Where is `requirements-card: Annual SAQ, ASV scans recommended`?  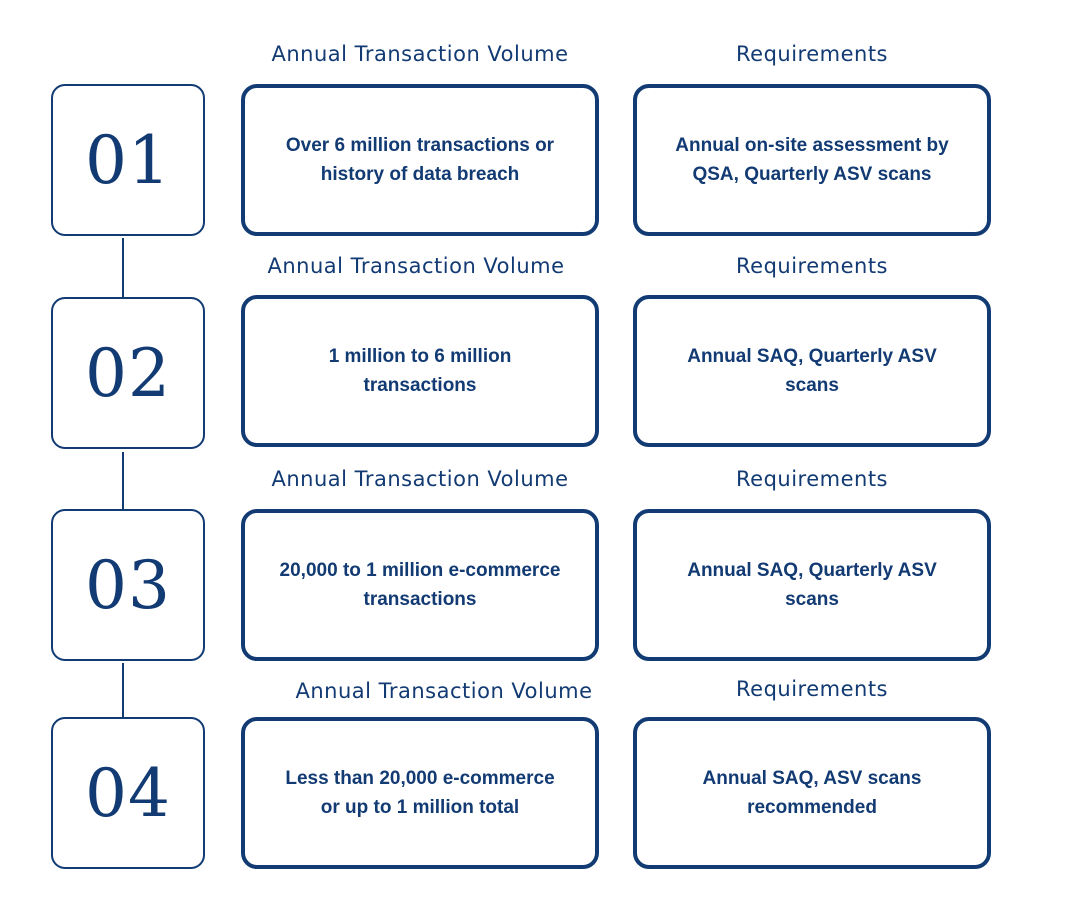 requirements-card: Annual SAQ, ASV scans recommended is located at coordinates (812, 793).